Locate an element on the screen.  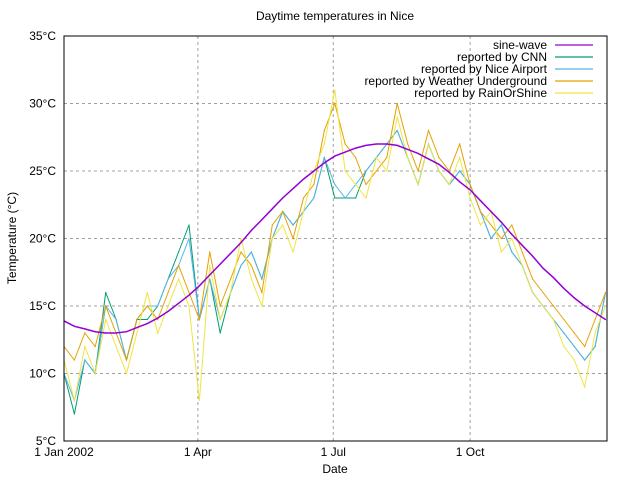
x-tick-label: 1 Apr is located at coordinates (198, 452).